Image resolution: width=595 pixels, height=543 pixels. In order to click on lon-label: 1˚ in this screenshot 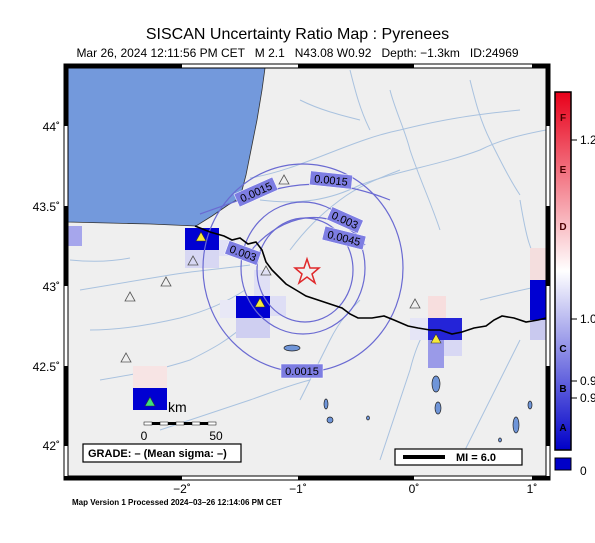, I will do `click(532, 489)`.